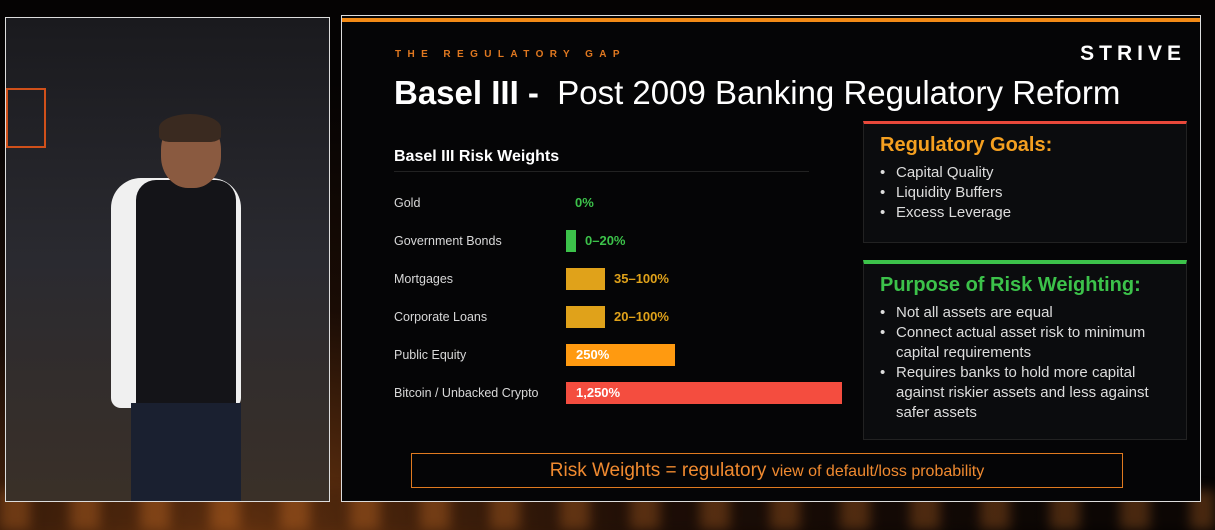  Describe the element at coordinates (466, 92) in the screenshot. I see `title-bold: Basel III -` at that location.